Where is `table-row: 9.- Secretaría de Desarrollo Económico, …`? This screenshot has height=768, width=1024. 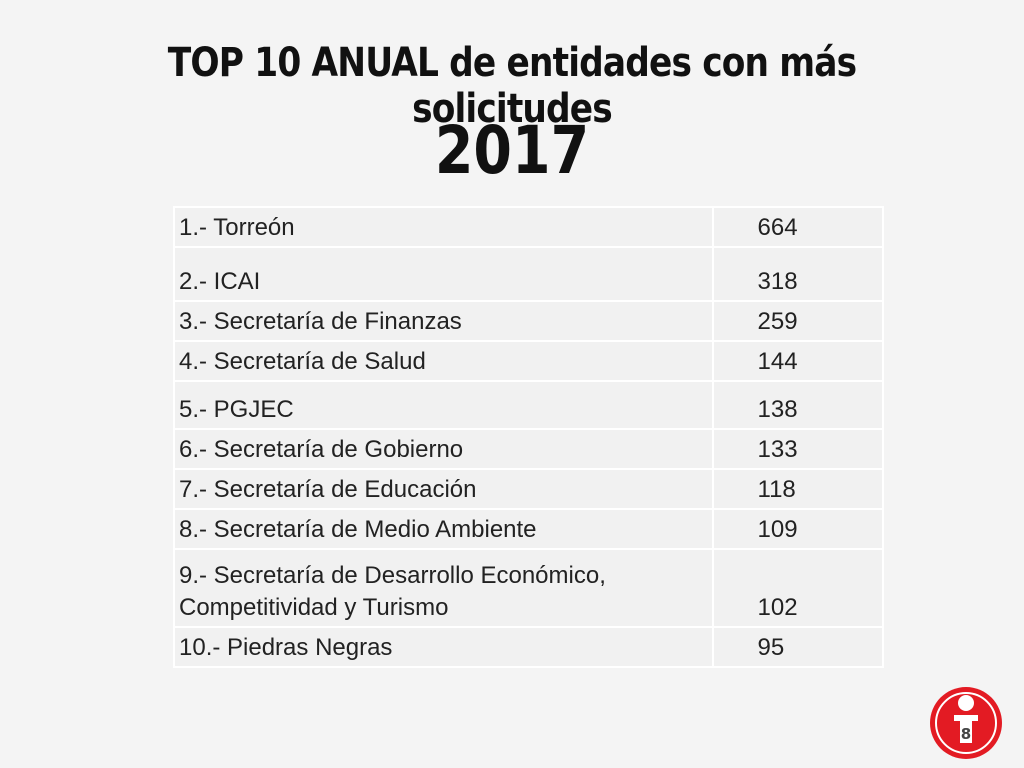
table-row: 9.- Secretaría de Desarrollo Económico, … is located at coordinates (528, 588).